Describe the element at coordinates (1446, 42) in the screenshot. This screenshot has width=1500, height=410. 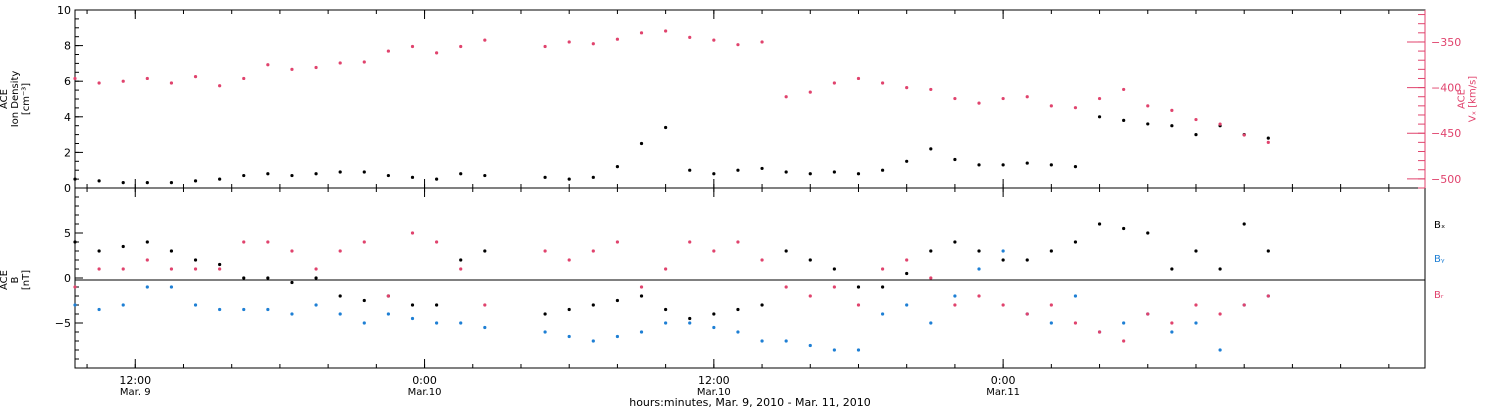
I see `velocity-tick-label: −350` at that location.